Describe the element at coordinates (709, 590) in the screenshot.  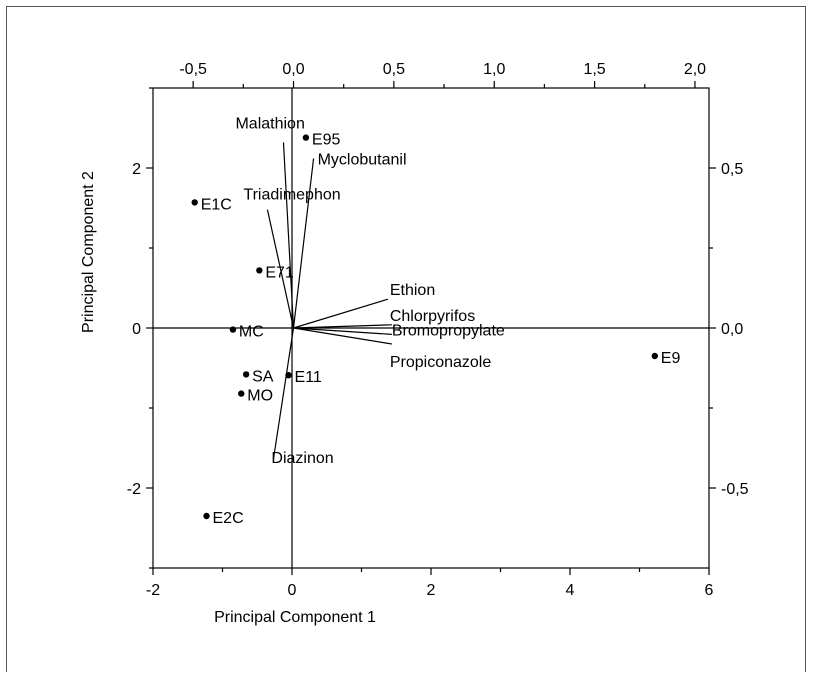
I see `x-tick-label: 6` at that location.